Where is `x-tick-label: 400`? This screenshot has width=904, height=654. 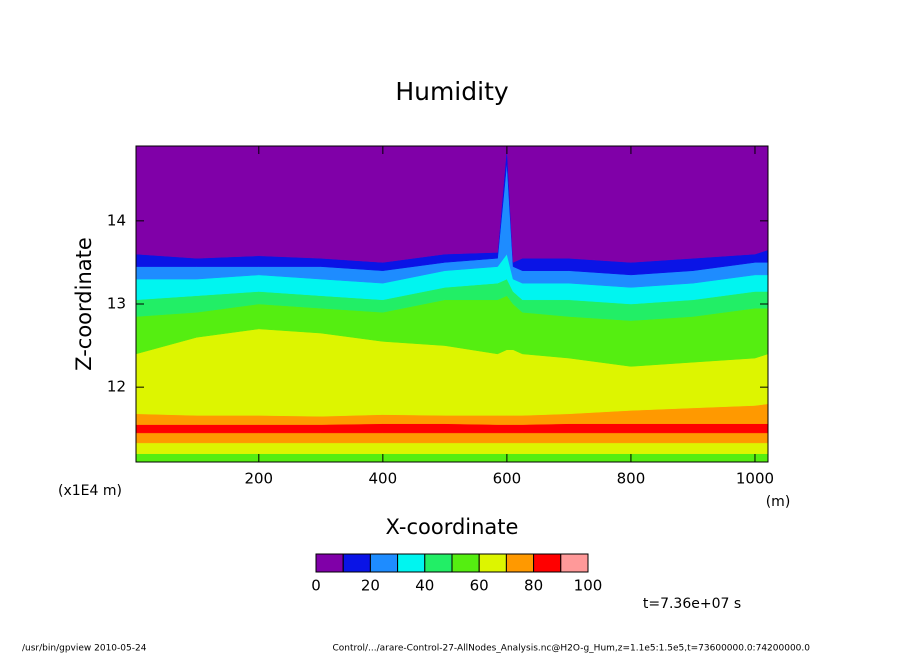
x-tick-label: 400 is located at coordinates (383, 479).